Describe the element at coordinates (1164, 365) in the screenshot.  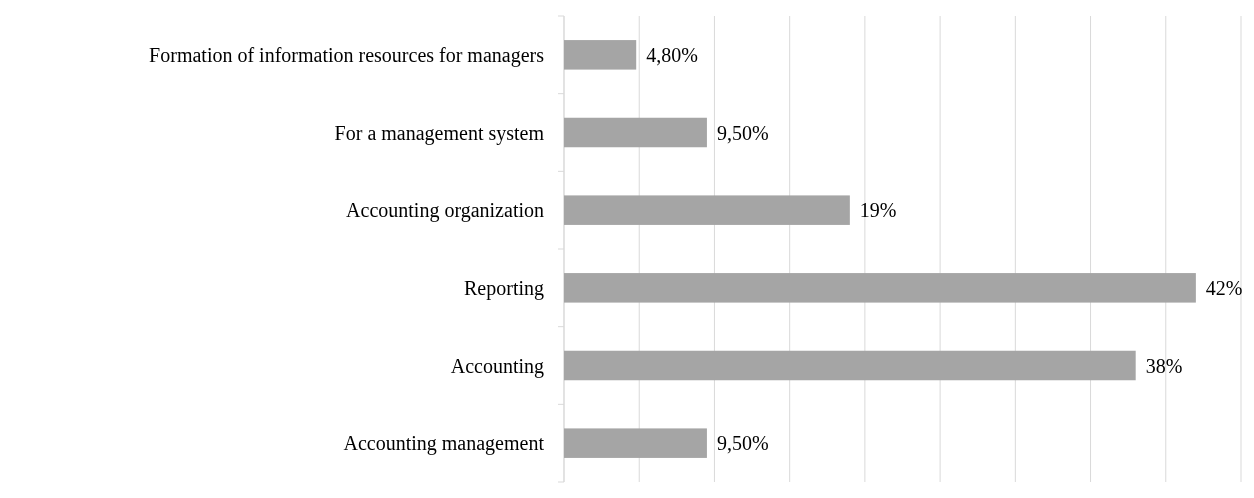
I see `data-label: 38%` at that location.